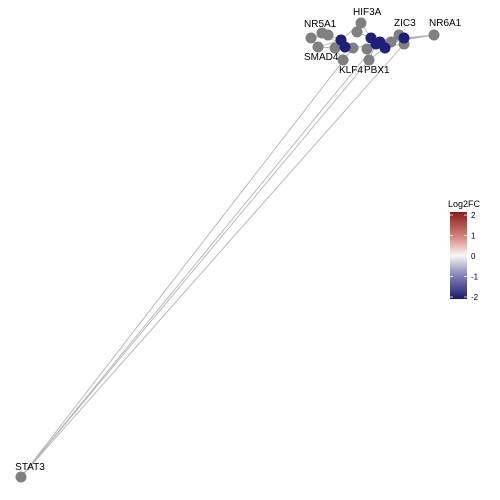  I want to click on node-u3, so click(357, 32).